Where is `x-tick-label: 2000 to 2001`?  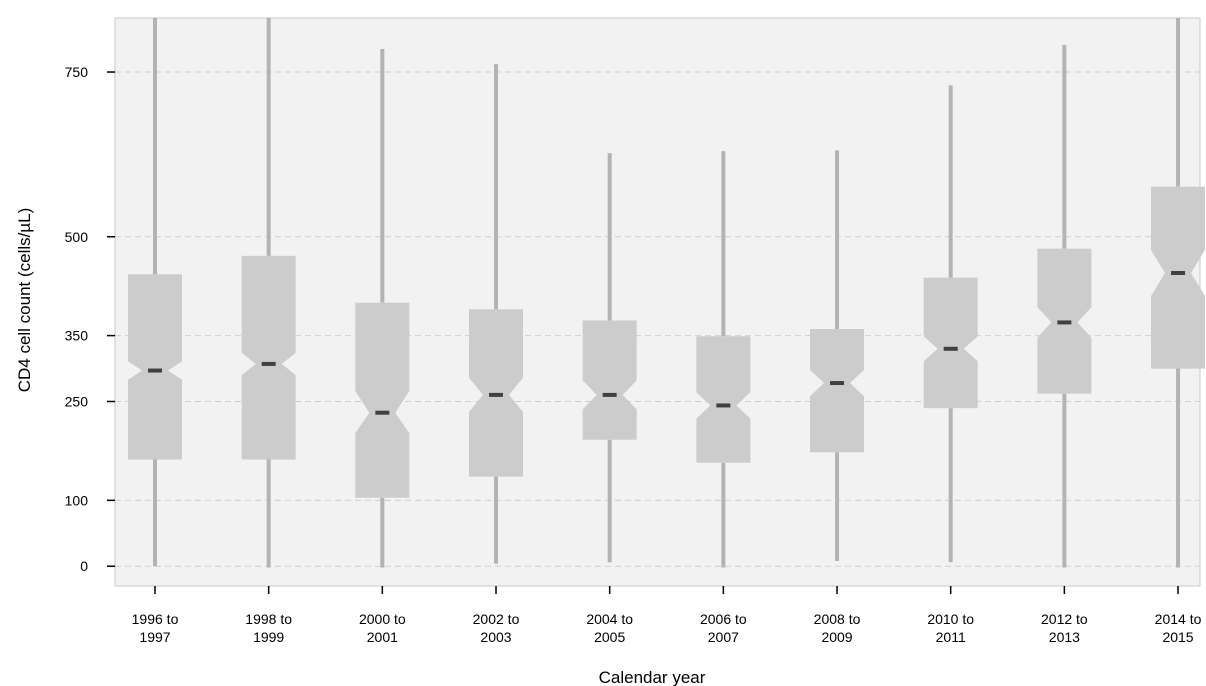
x-tick-label: 2000 to 2001 is located at coordinates (382, 628).